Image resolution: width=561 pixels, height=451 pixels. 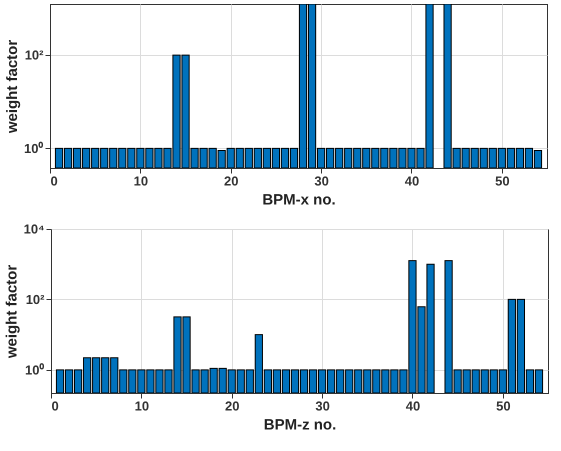 What do you see at coordinates (34, 229) in the screenshot?
I see `y-tick-label: 10⁴` at bounding box center [34, 229].